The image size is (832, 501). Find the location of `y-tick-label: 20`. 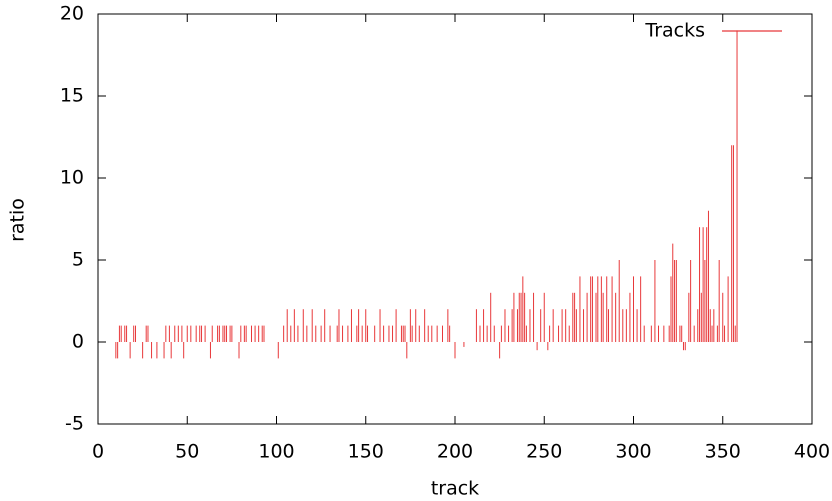

y-tick-label: 20 is located at coordinates (72, 14).